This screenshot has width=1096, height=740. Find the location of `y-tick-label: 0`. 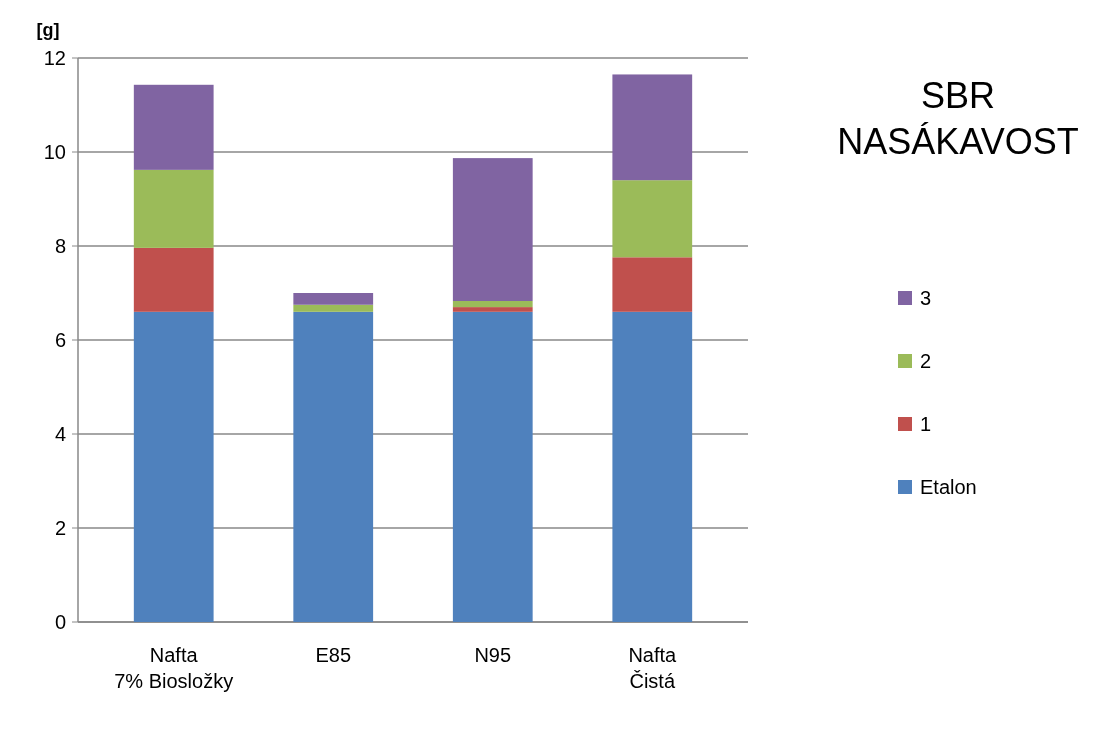

y-tick-label: 0 is located at coordinates (60, 622).